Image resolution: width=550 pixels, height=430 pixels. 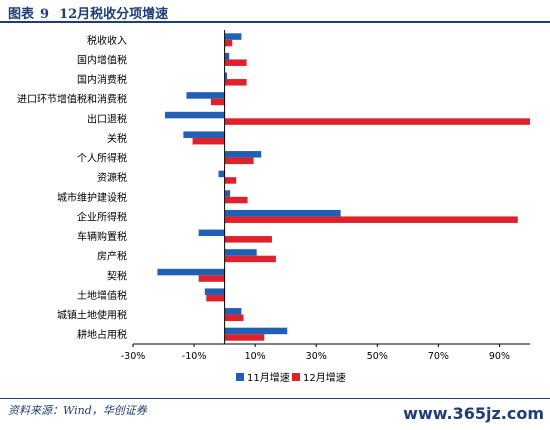 What do you see at coordinates (102, 334) in the screenshot?
I see `category-label: 耕地占用税` at bounding box center [102, 334].